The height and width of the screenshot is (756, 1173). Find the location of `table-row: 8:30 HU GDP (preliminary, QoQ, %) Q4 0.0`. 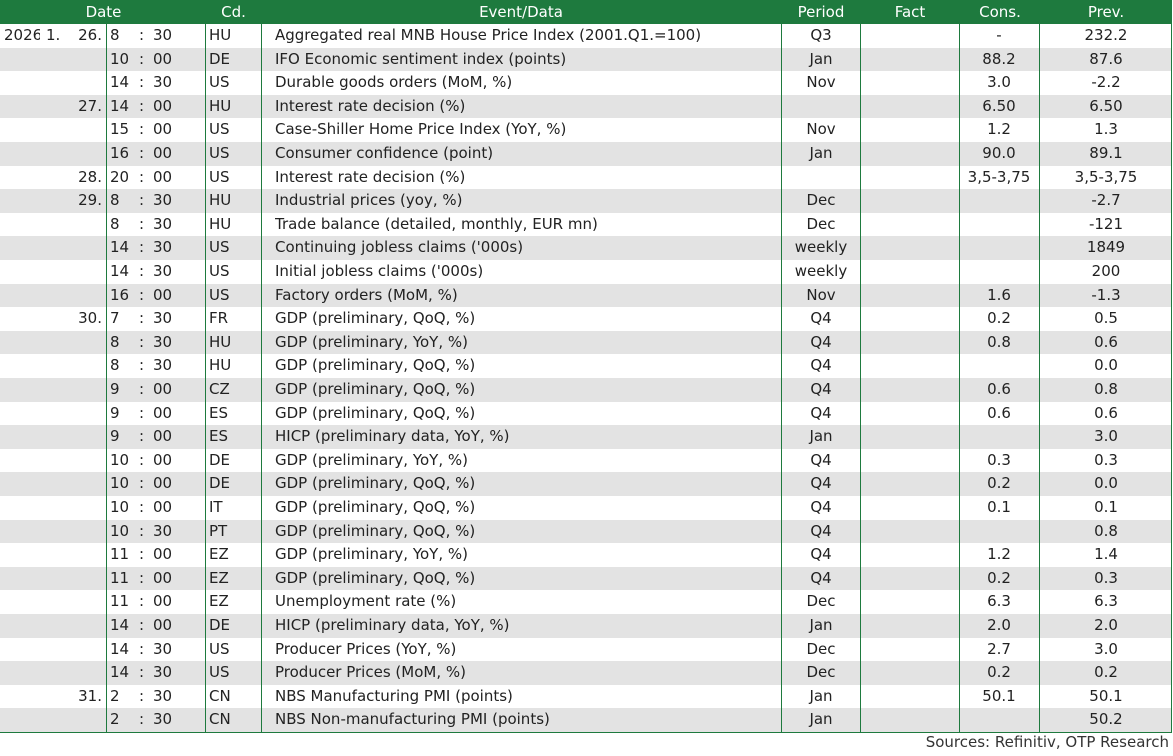

table-row: 8:30 HU GDP (preliminary, QoQ, %) Q4 0.0 is located at coordinates (586, 366).